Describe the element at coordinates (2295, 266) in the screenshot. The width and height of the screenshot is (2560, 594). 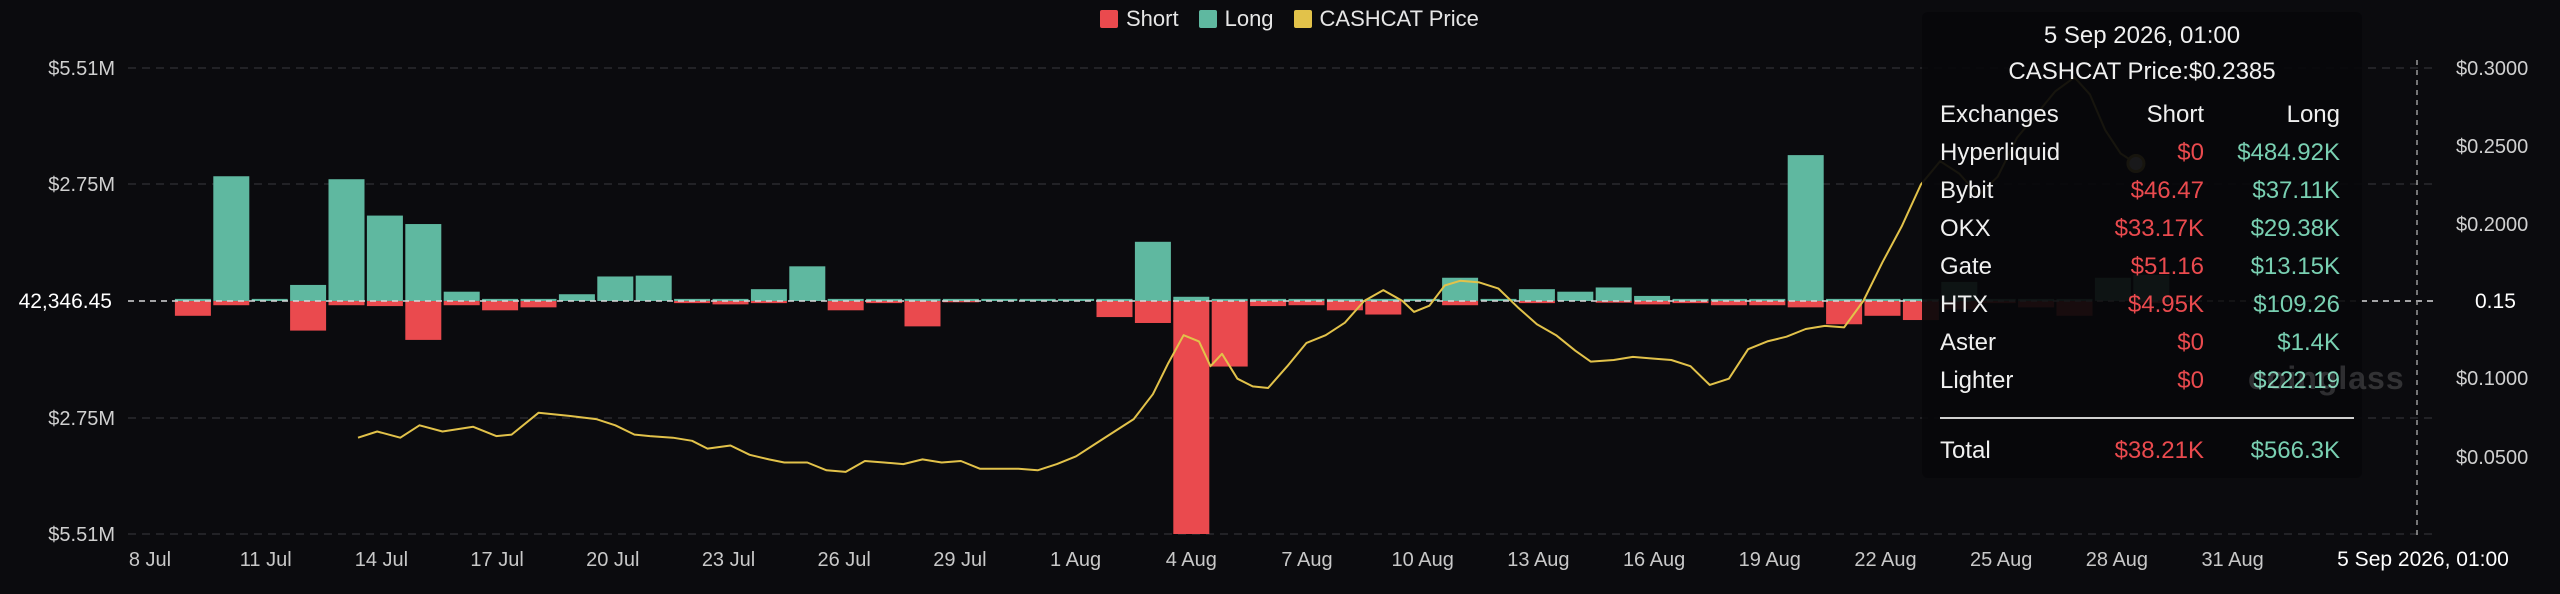
I see `tooltip-long-value: $13.15K` at that location.